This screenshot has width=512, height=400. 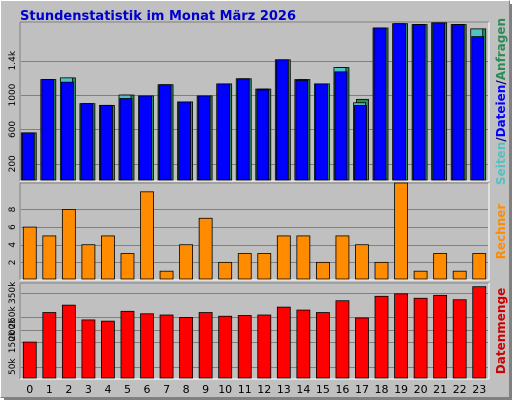 What do you see at coordinates (225, 389) in the screenshot?
I see `x-tick-label: 10` at bounding box center [225, 389].